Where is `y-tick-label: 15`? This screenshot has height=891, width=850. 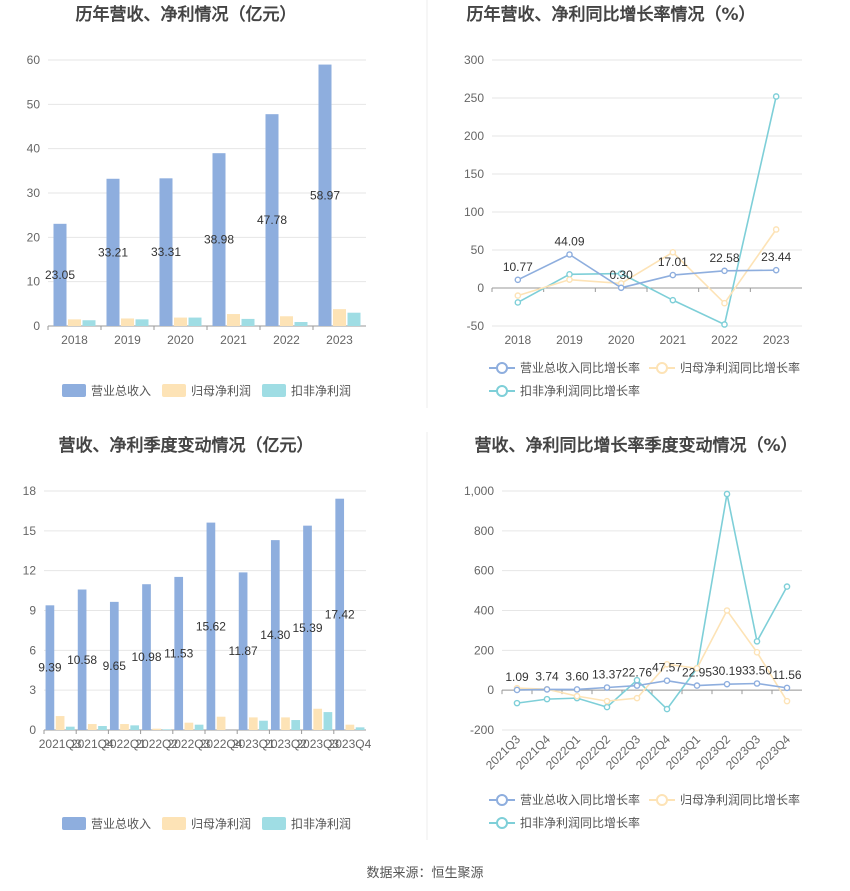 y-tick-label: 15 is located at coordinates (30, 531).